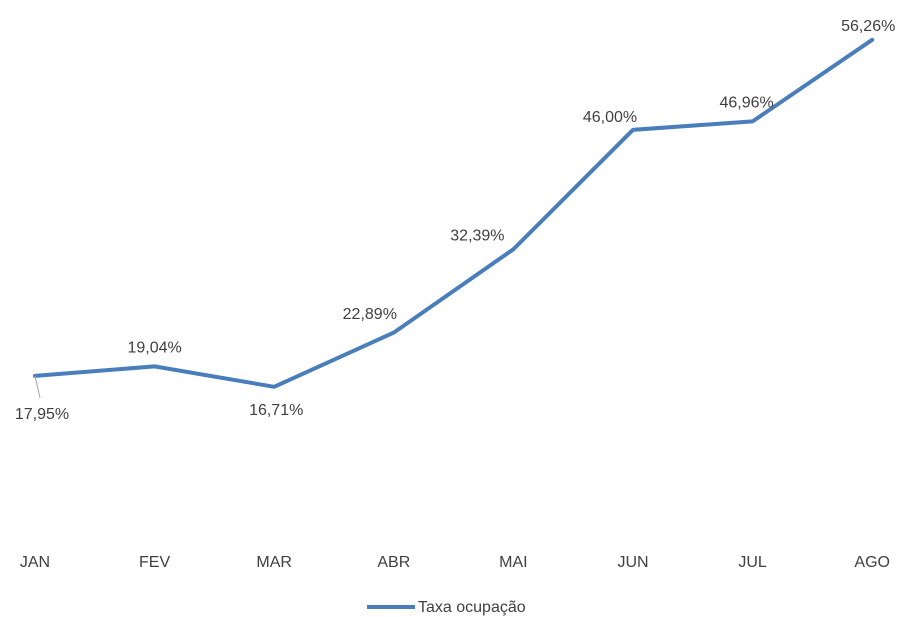 The width and height of the screenshot is (906, 617). Describe the element at coordinates (632, 562) in the screenshot. I see `x-tick-label: JUN` at that location.